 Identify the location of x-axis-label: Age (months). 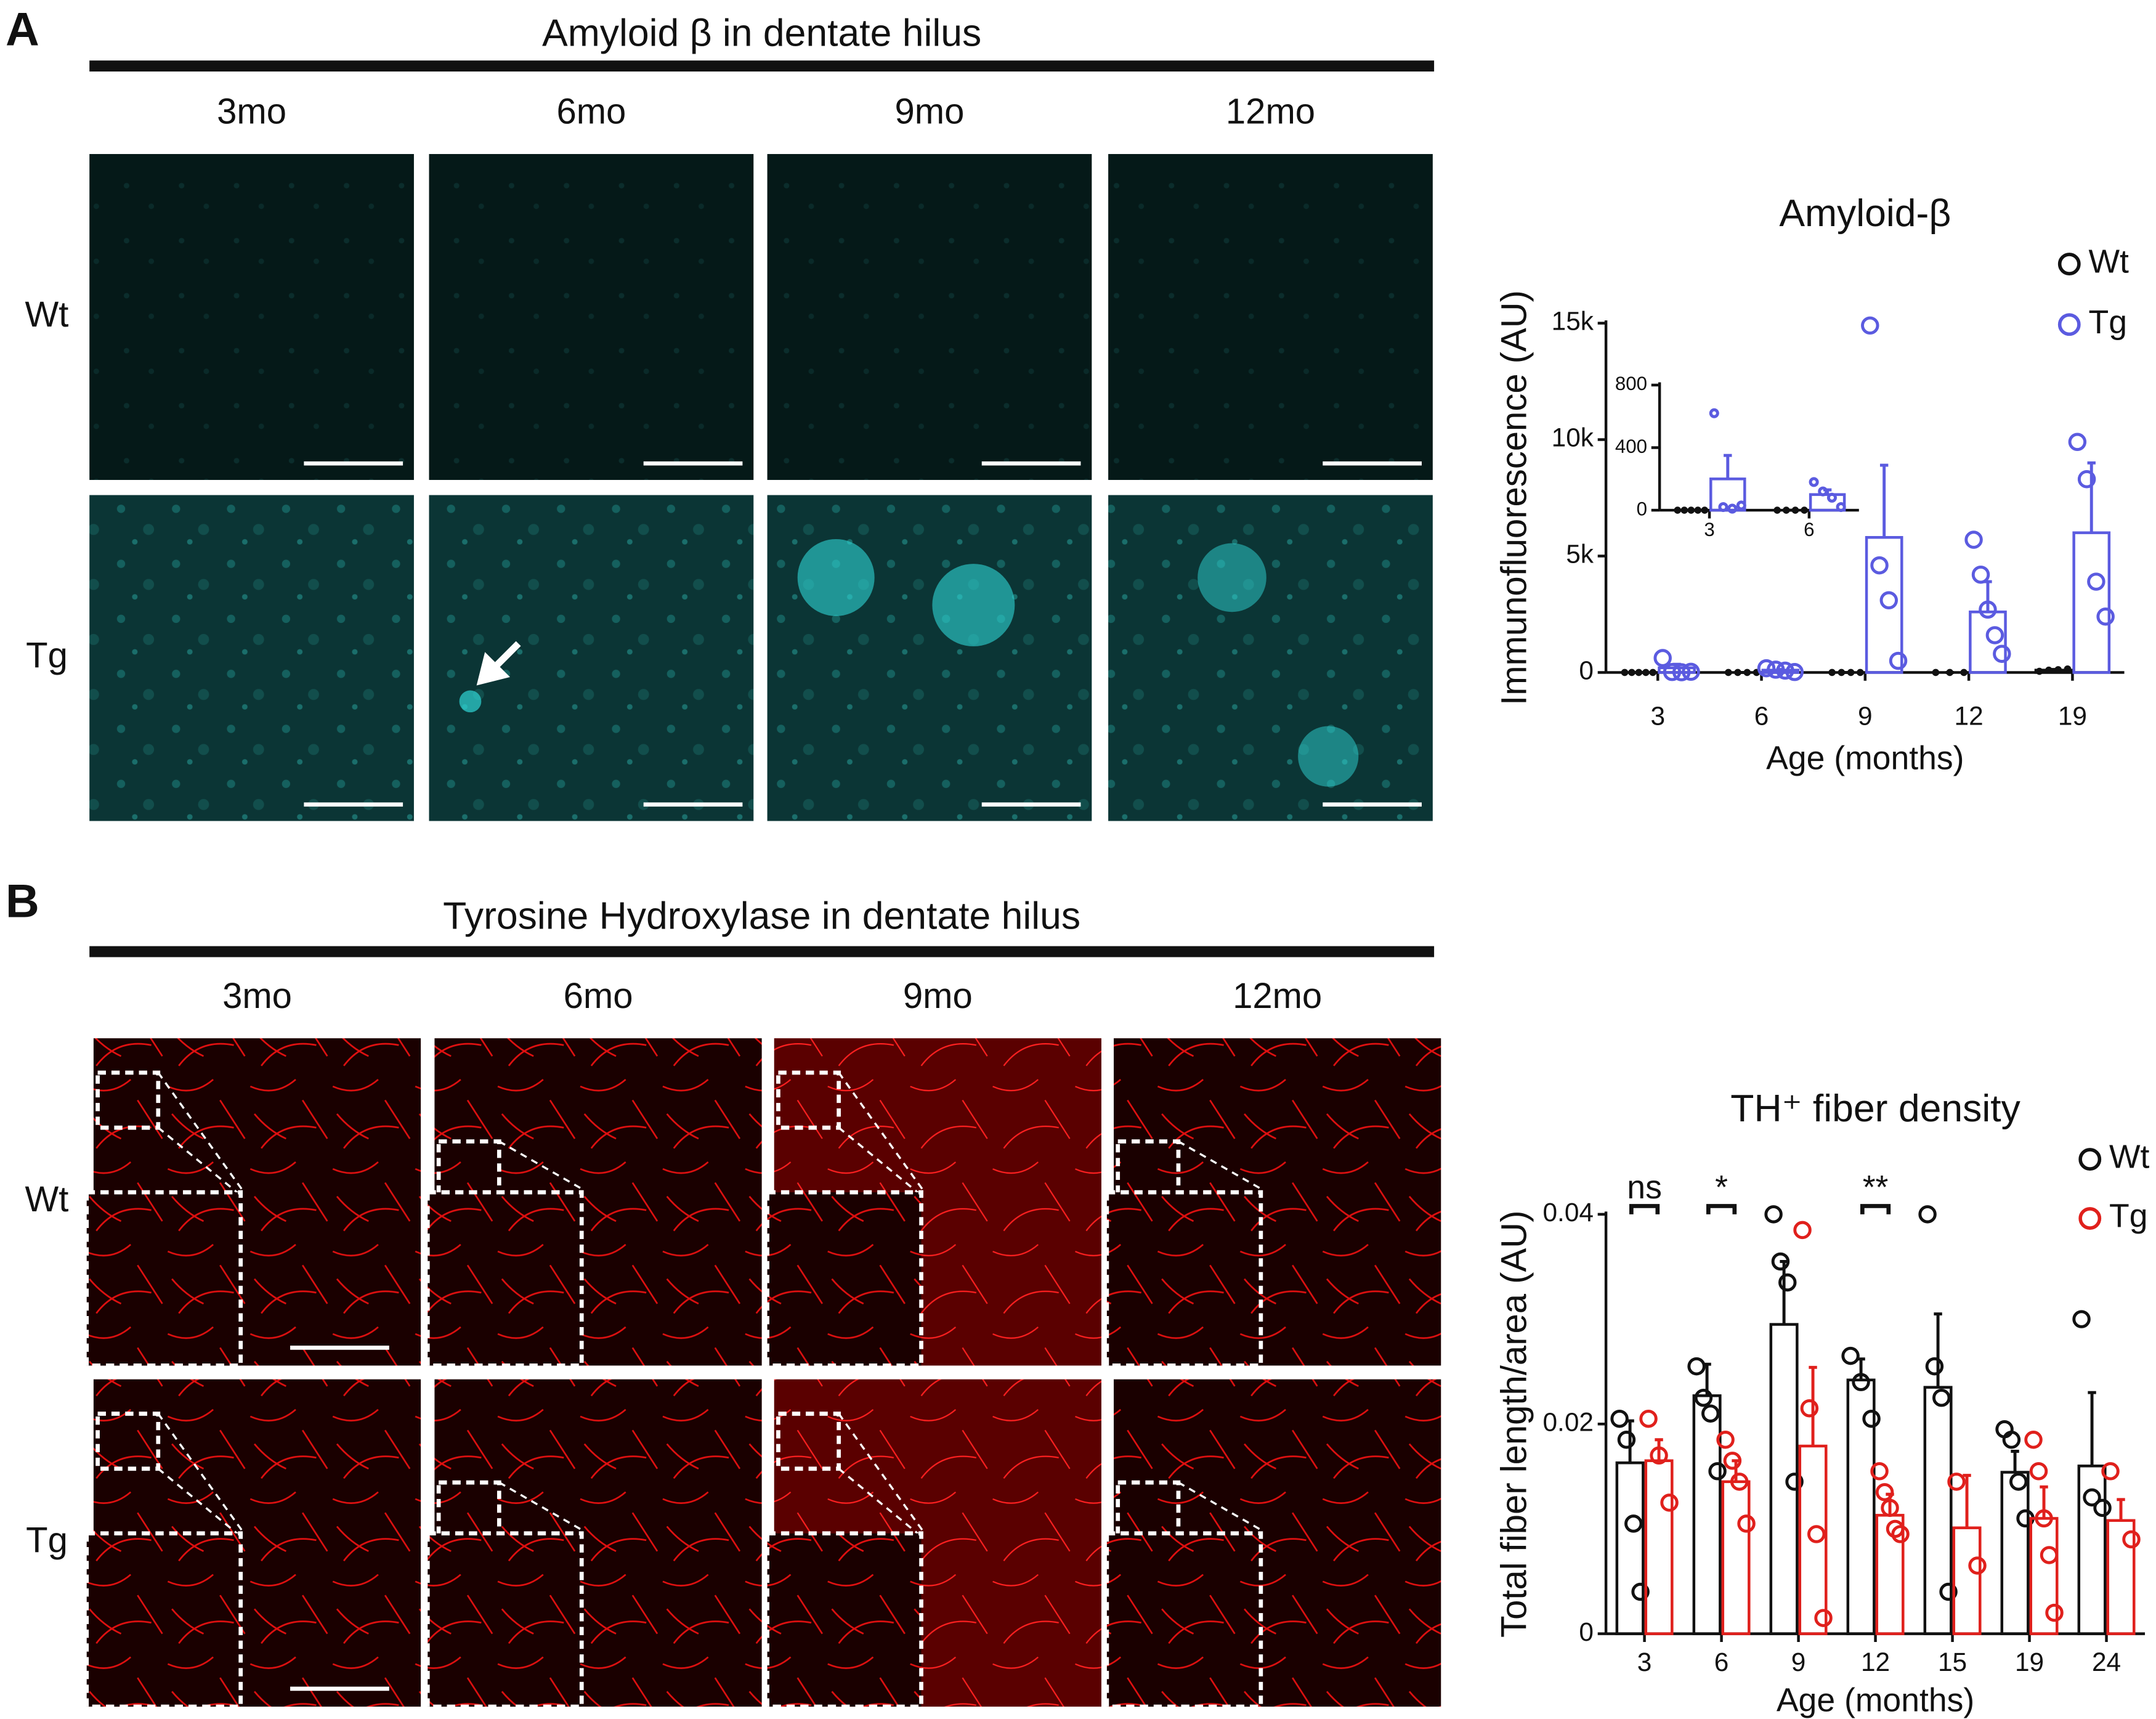
(1865, 758).